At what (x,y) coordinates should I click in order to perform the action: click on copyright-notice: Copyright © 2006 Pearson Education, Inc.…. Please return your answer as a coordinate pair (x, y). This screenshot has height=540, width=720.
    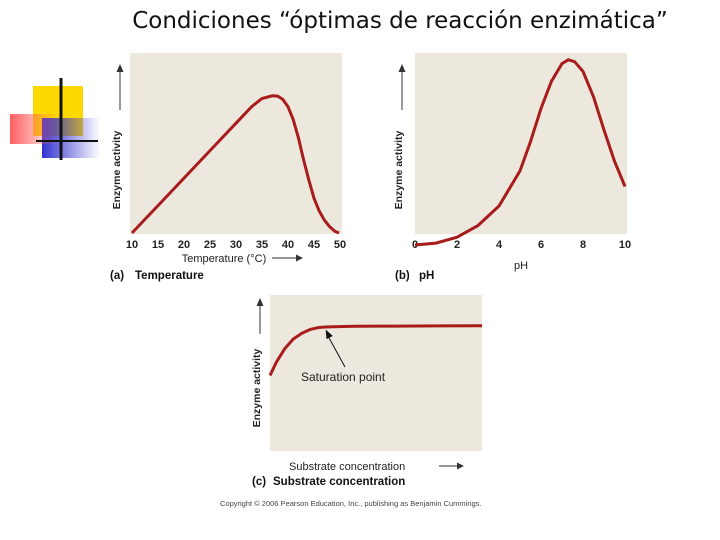
    Looking at the image, I should click on (351, 503).